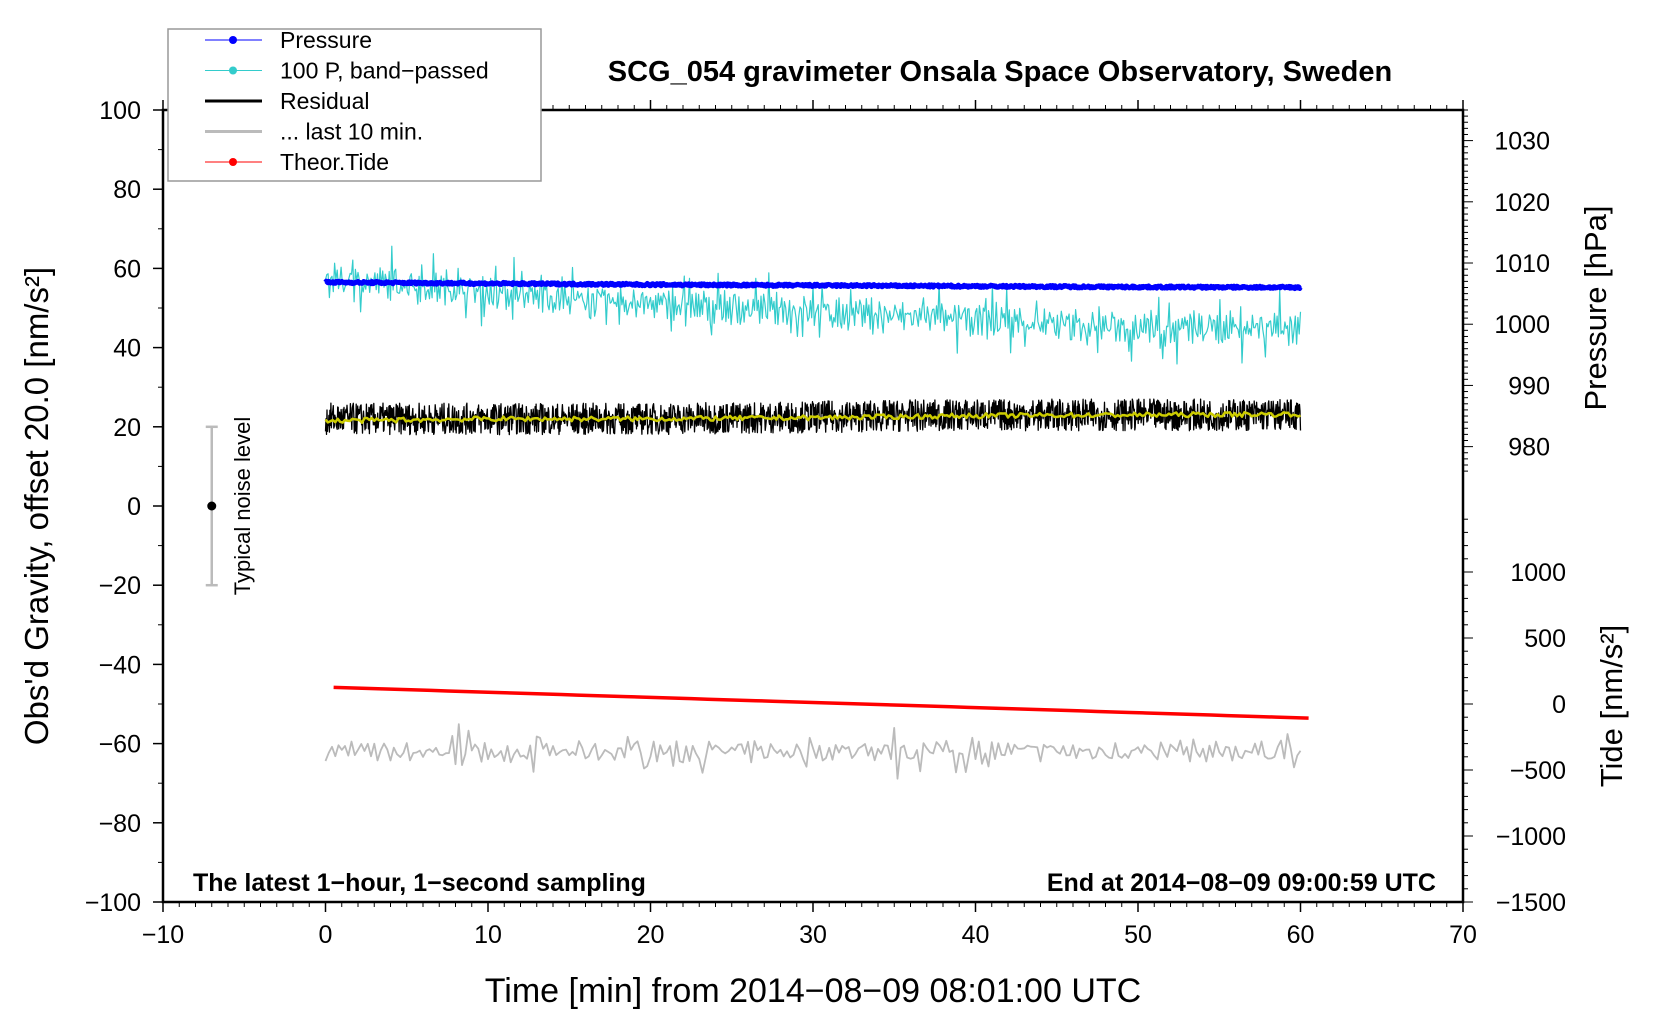 The height and width of the screenshot is (1020, 1660). What do you see at coordinates (1538, 771) in the screenshot?
I see `tide-tick-label: −500` at bounding box center [1538, 771].